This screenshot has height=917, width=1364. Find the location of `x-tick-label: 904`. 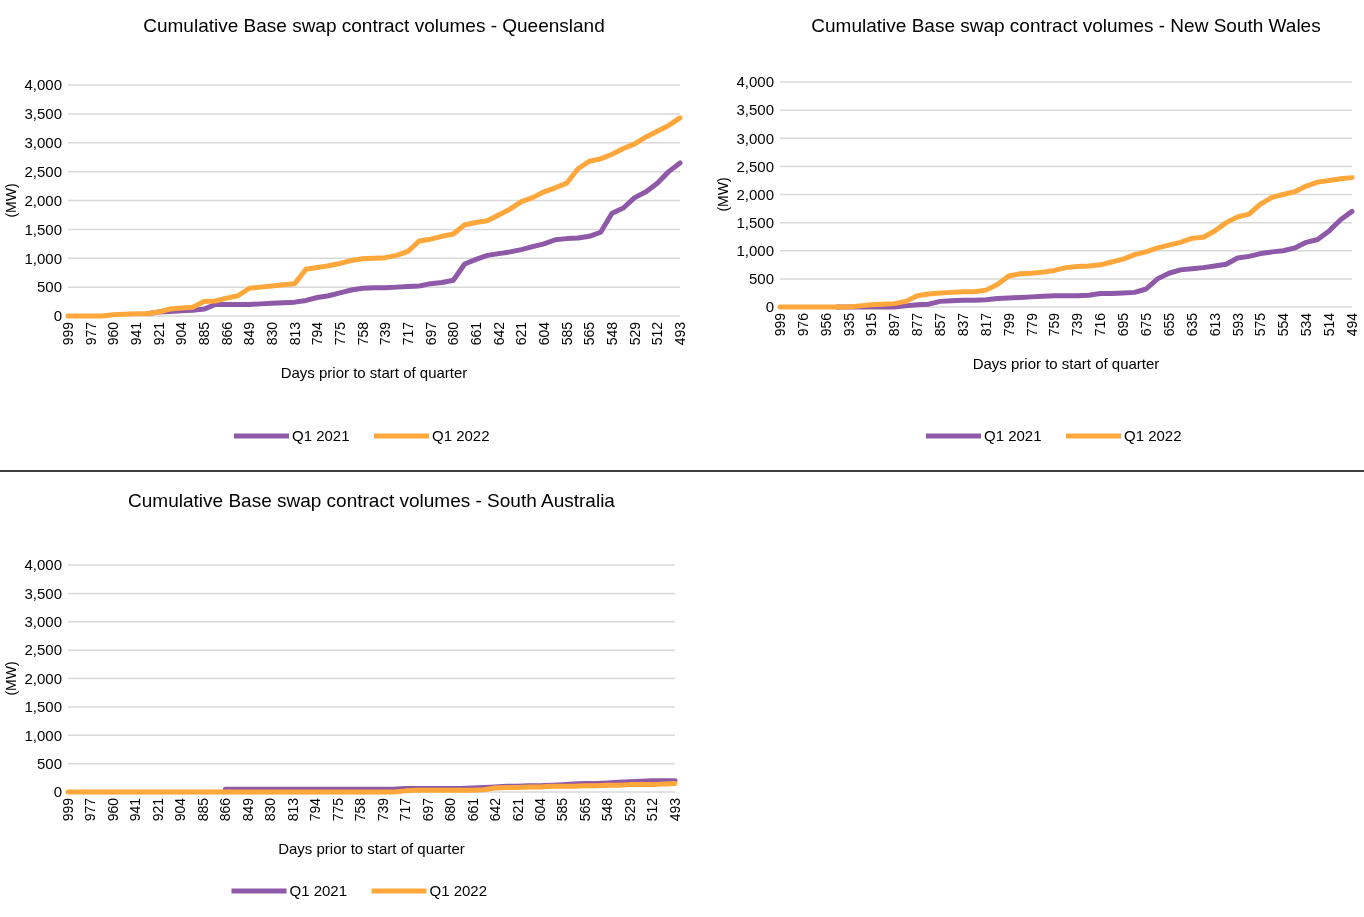

x-tick-label: 904 is located at coordinates (181, 333).